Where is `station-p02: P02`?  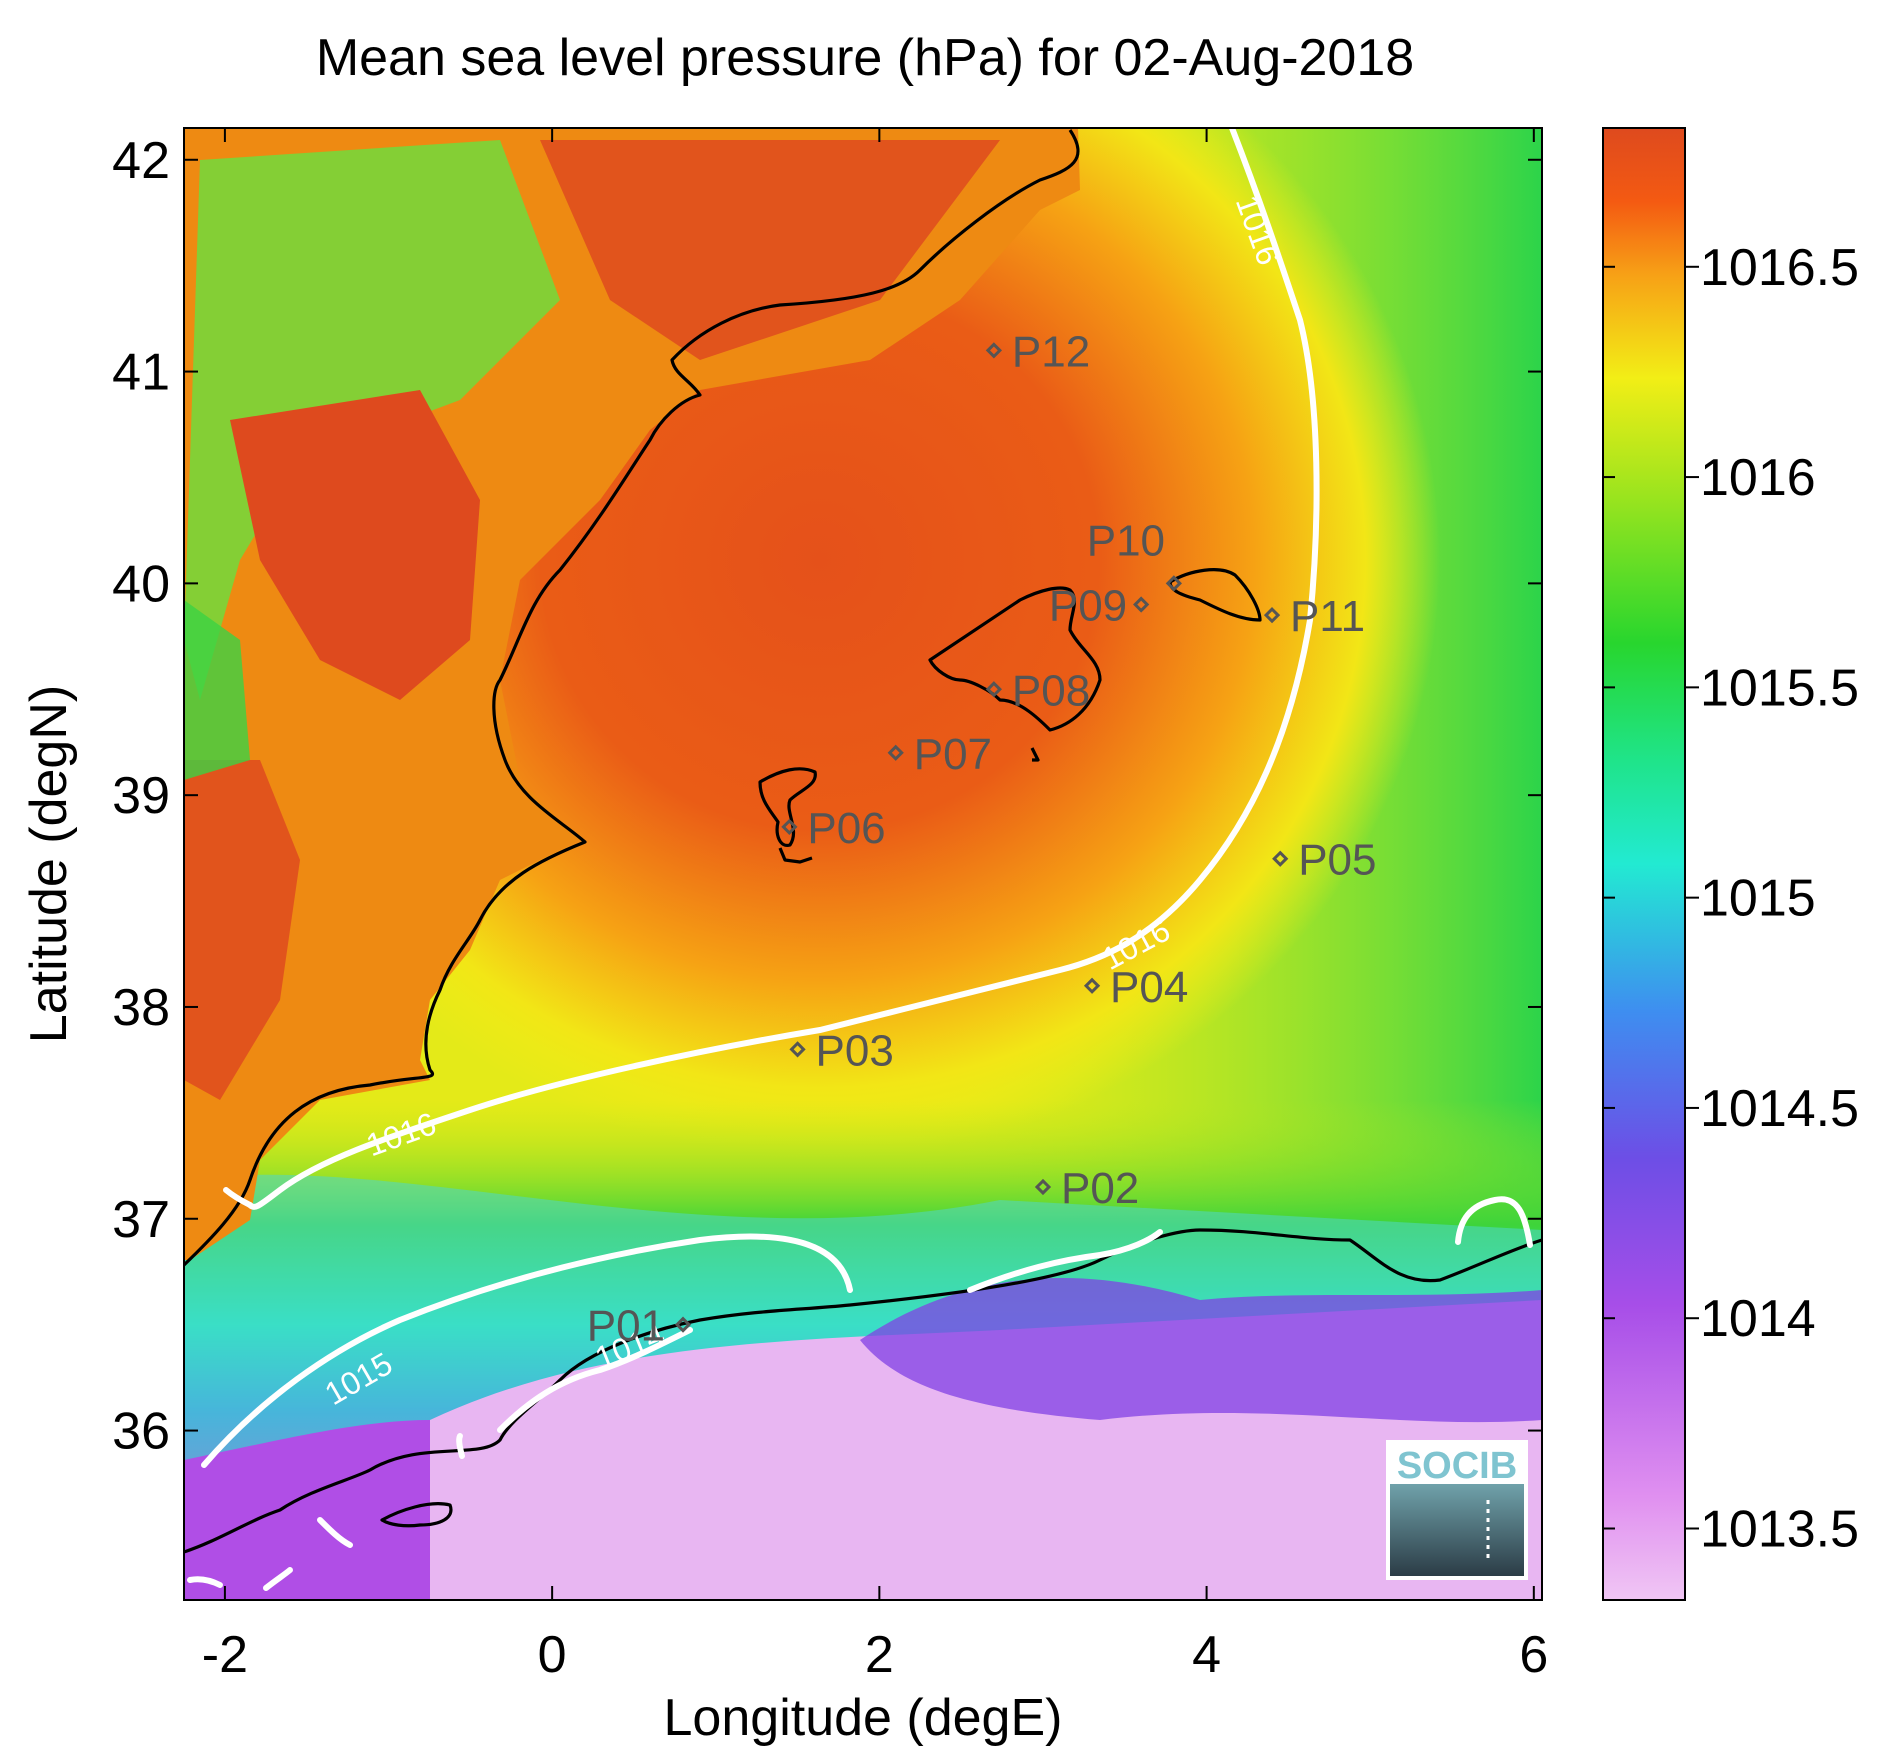
station-p02: P02 is located at coordinates (1086, 1188).